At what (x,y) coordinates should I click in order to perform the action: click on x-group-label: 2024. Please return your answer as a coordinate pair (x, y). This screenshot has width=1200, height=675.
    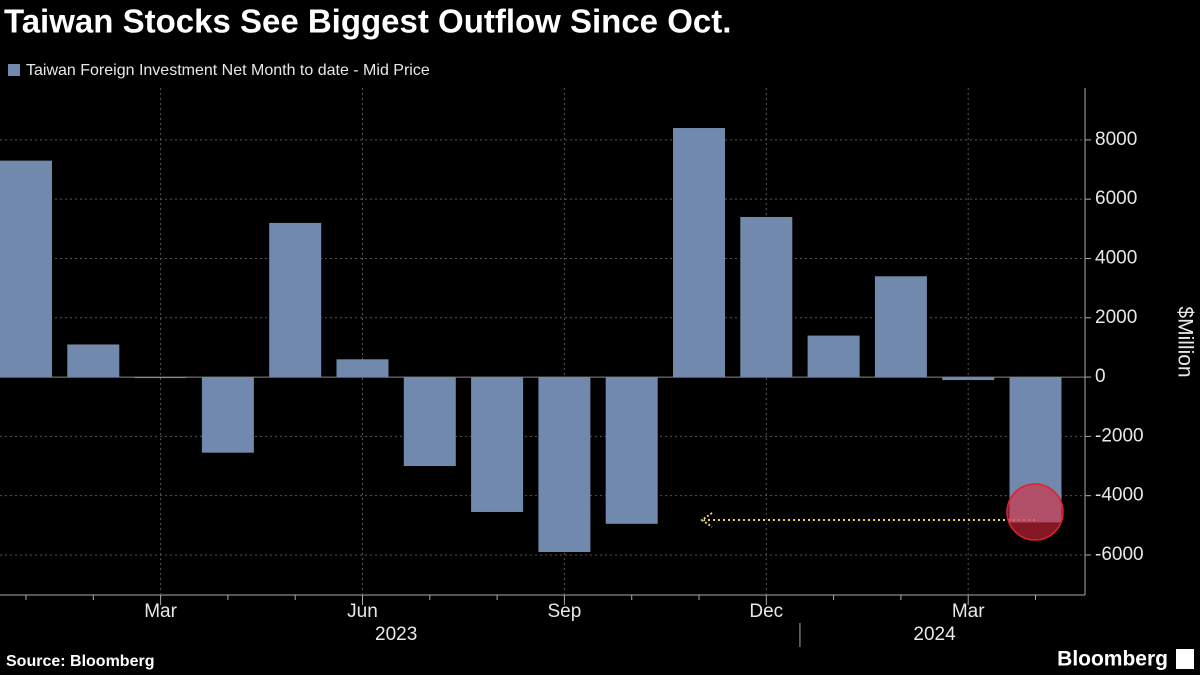
    Looking at the image, I should click on (934, 634).